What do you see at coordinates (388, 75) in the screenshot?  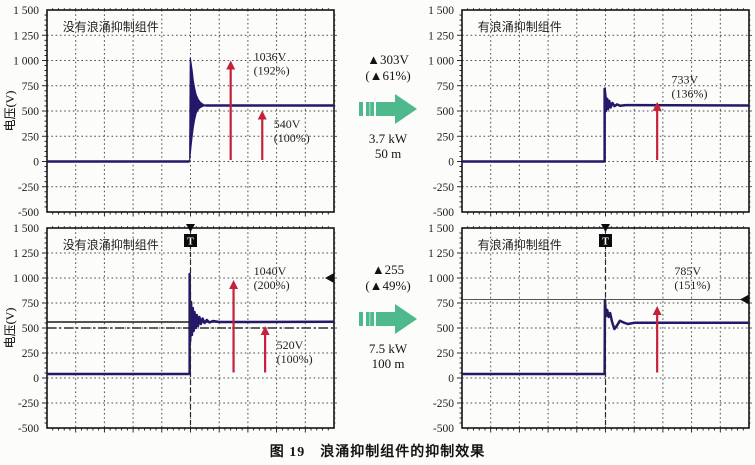 I see `delta-percent-label: (▲61%)` at bounding box center [388, 75].